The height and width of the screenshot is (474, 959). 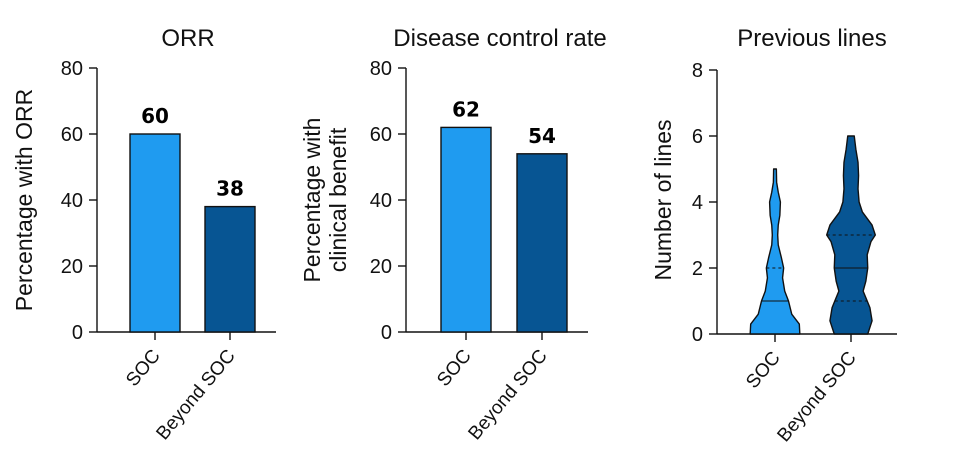 What do you see at coordinates (697, 203) in the screenshot?
I see `y-tick-label: 4` at bounding box center [697, 203].